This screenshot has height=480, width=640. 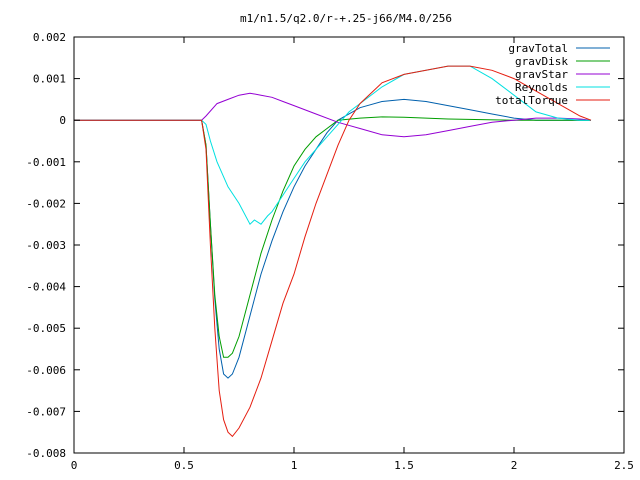 What do you see at coordinates (346, 18) in the screenshot?
I see `chart-title: m1/n1.5/q2.0/r-+.25-j66/M4.0/256` at bounding box center [346, 18].